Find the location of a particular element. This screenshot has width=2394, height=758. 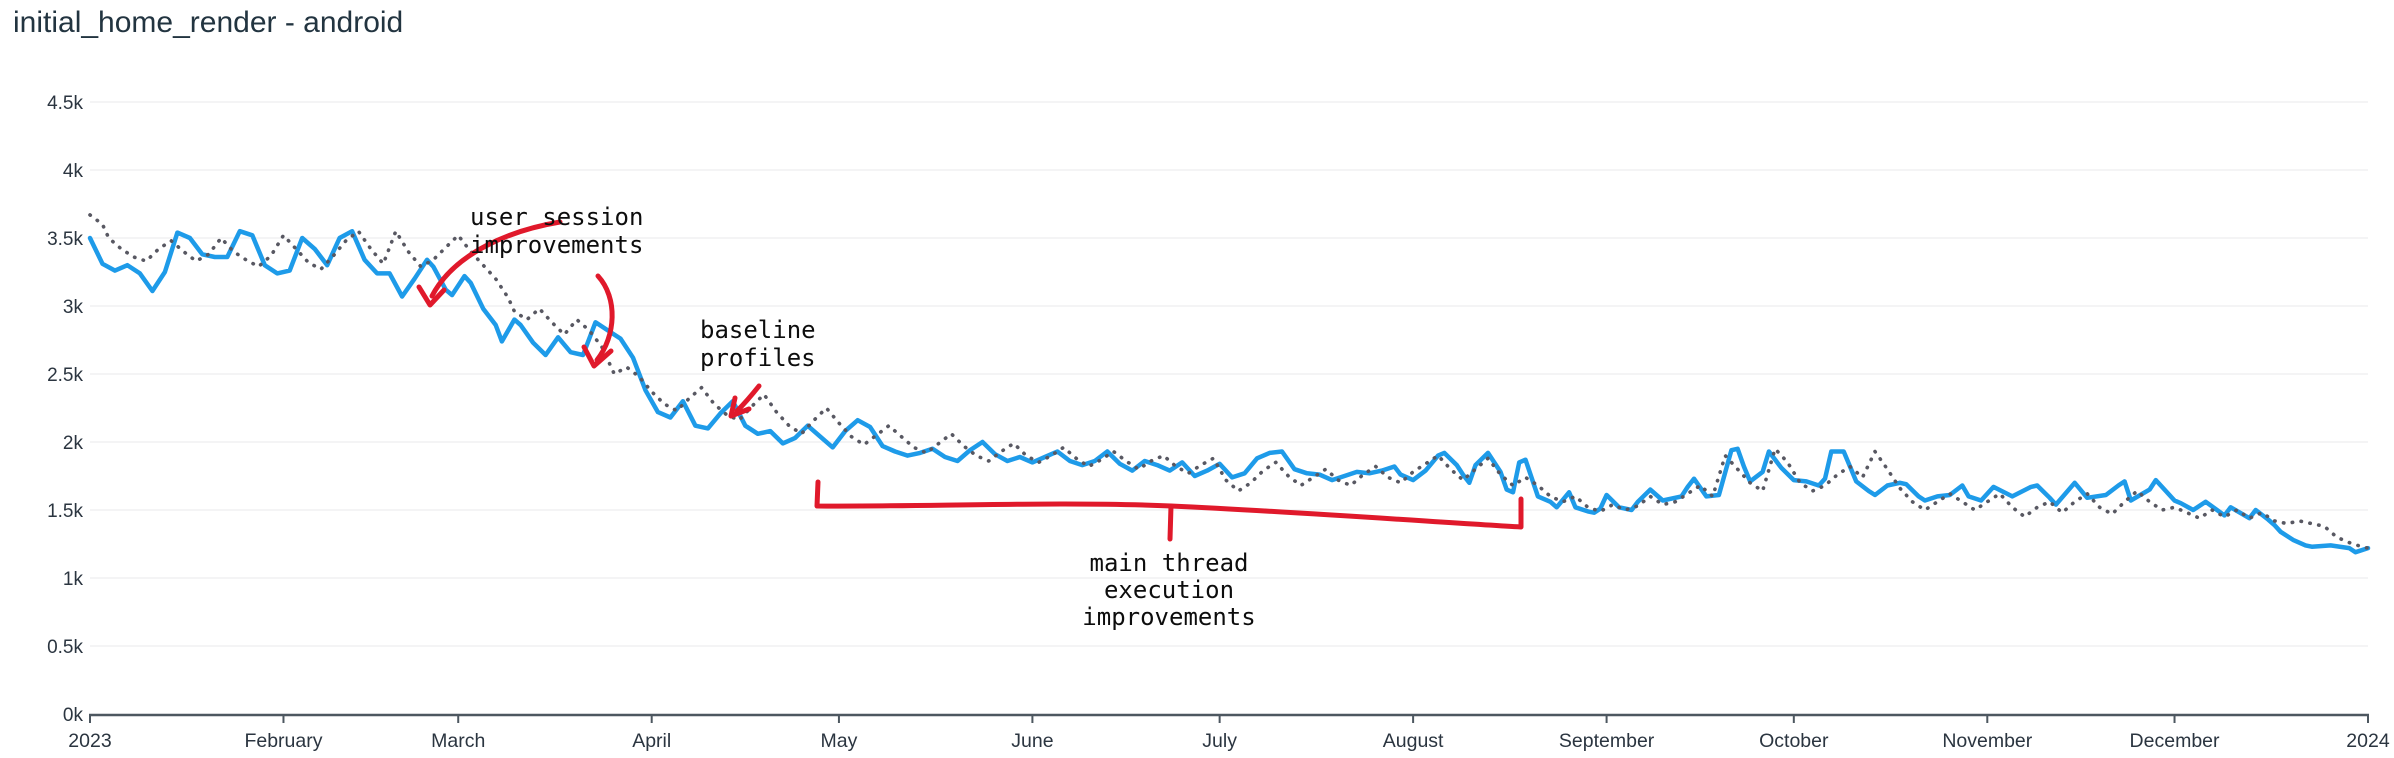

x-tick-label: September is located at coordinates (1607, 741).